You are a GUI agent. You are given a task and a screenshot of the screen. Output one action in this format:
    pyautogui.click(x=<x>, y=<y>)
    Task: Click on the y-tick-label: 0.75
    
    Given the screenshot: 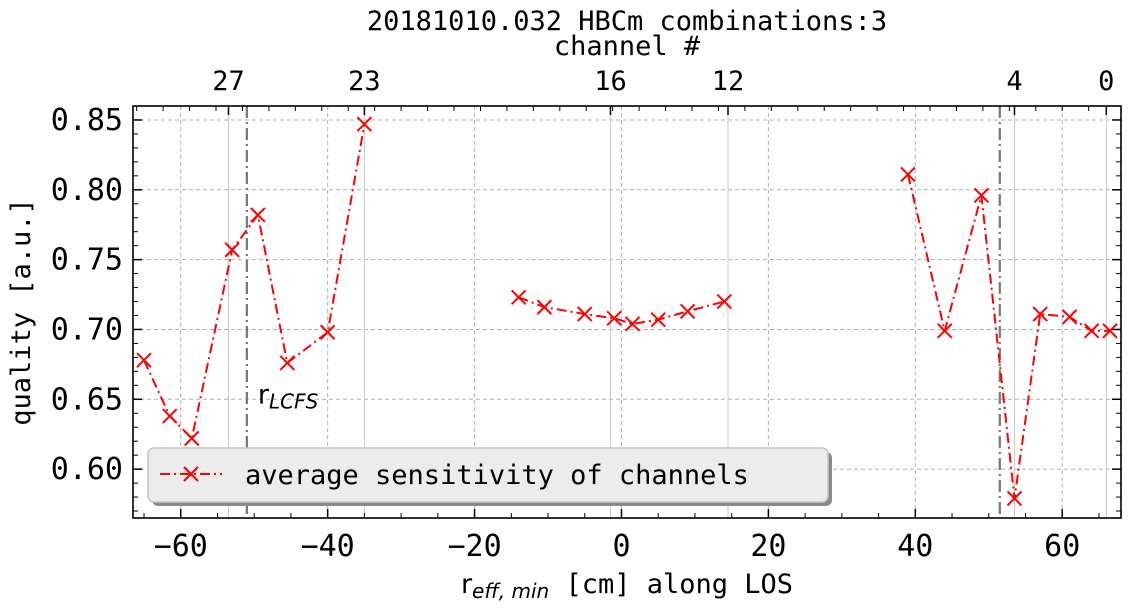 What is the action you would take?
    pyautogui.click(x=87, y=260)
    